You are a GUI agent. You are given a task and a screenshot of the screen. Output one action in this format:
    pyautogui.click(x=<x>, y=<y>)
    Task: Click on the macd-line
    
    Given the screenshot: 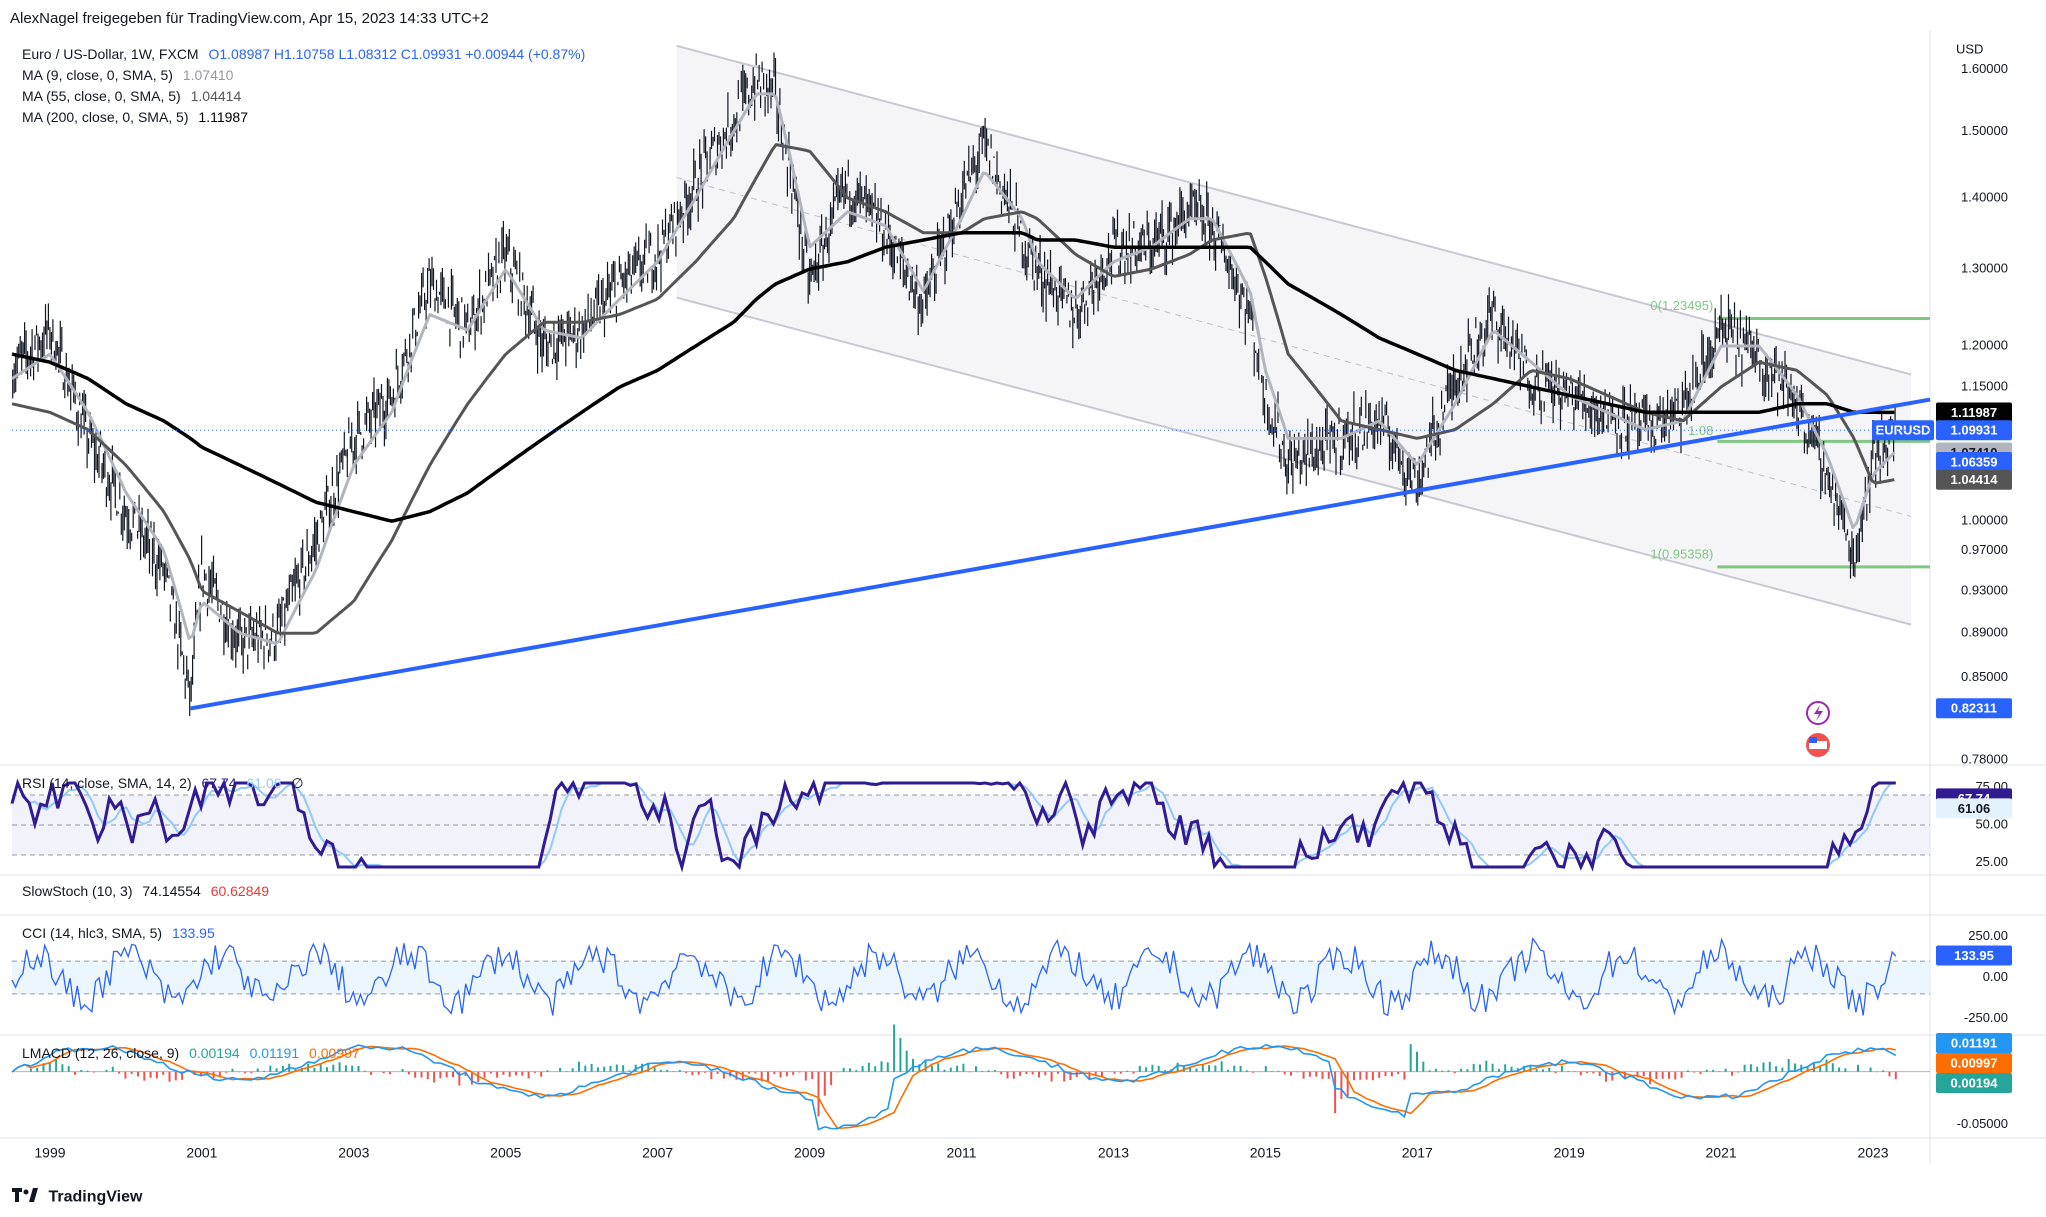 What is the action you would take?
    pyautogui.click(x=954, y=1087)
    